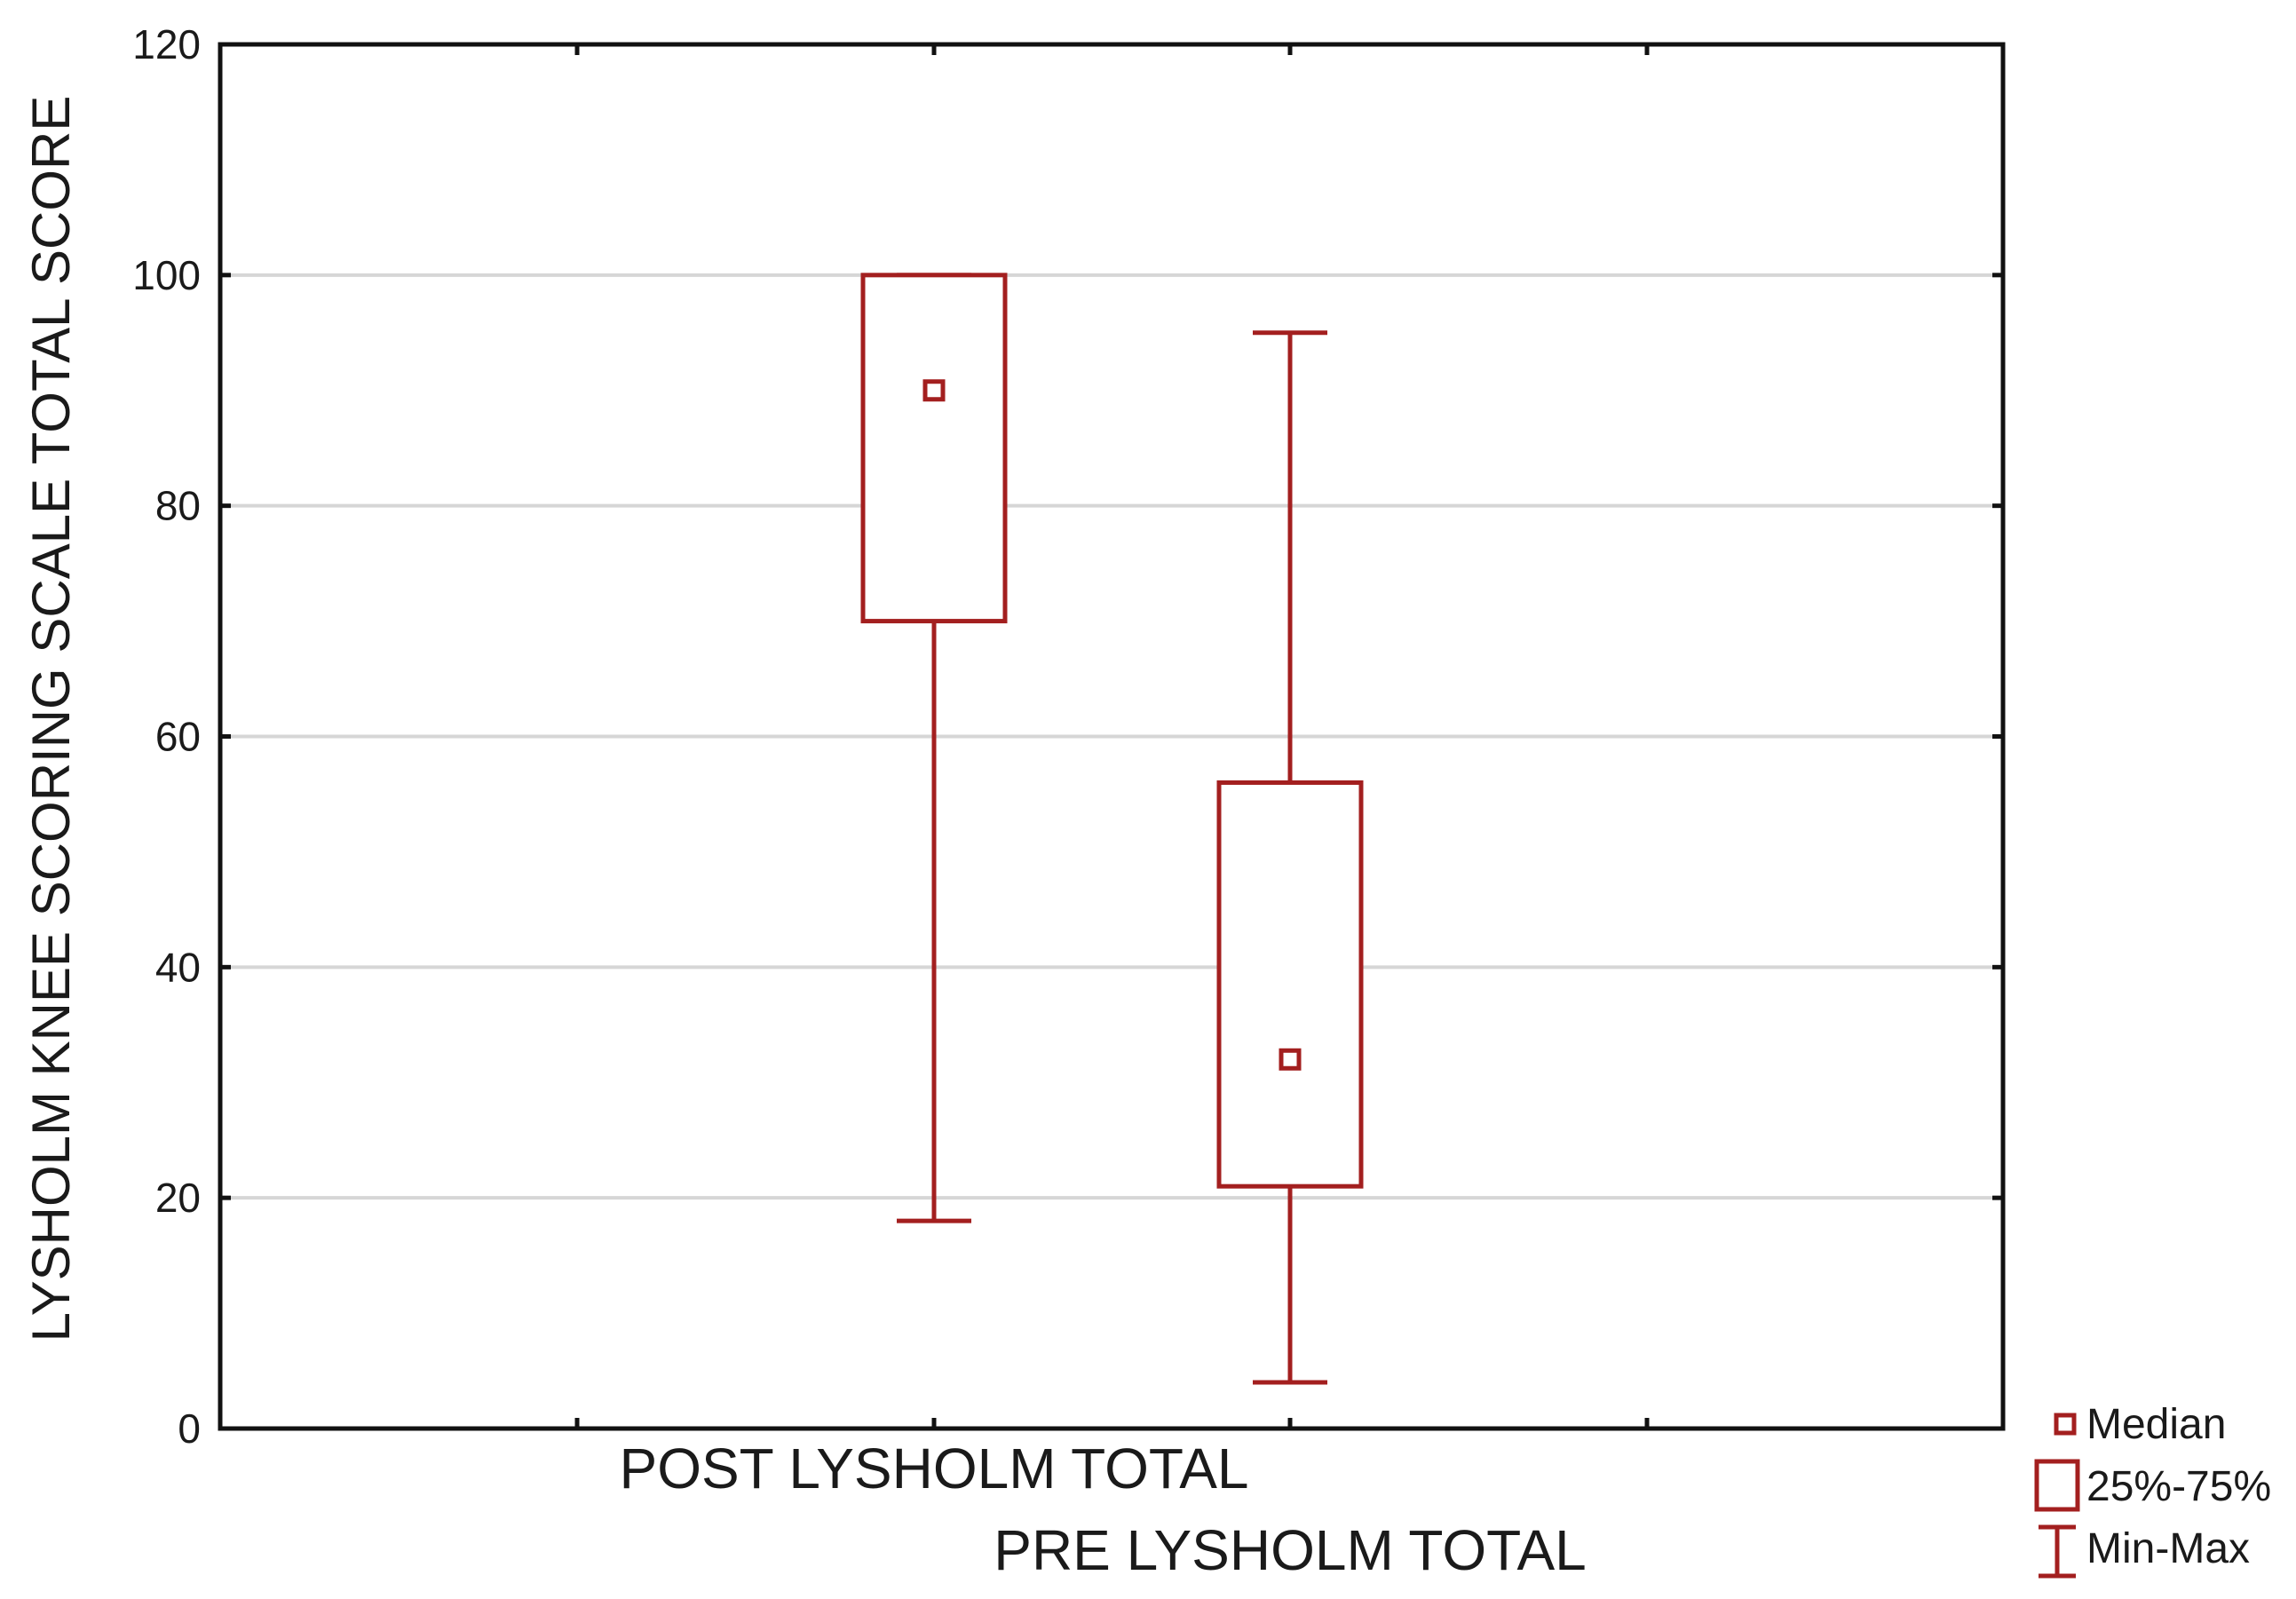  I want to click on y-tick-label-80: 80, so click(178, 506).